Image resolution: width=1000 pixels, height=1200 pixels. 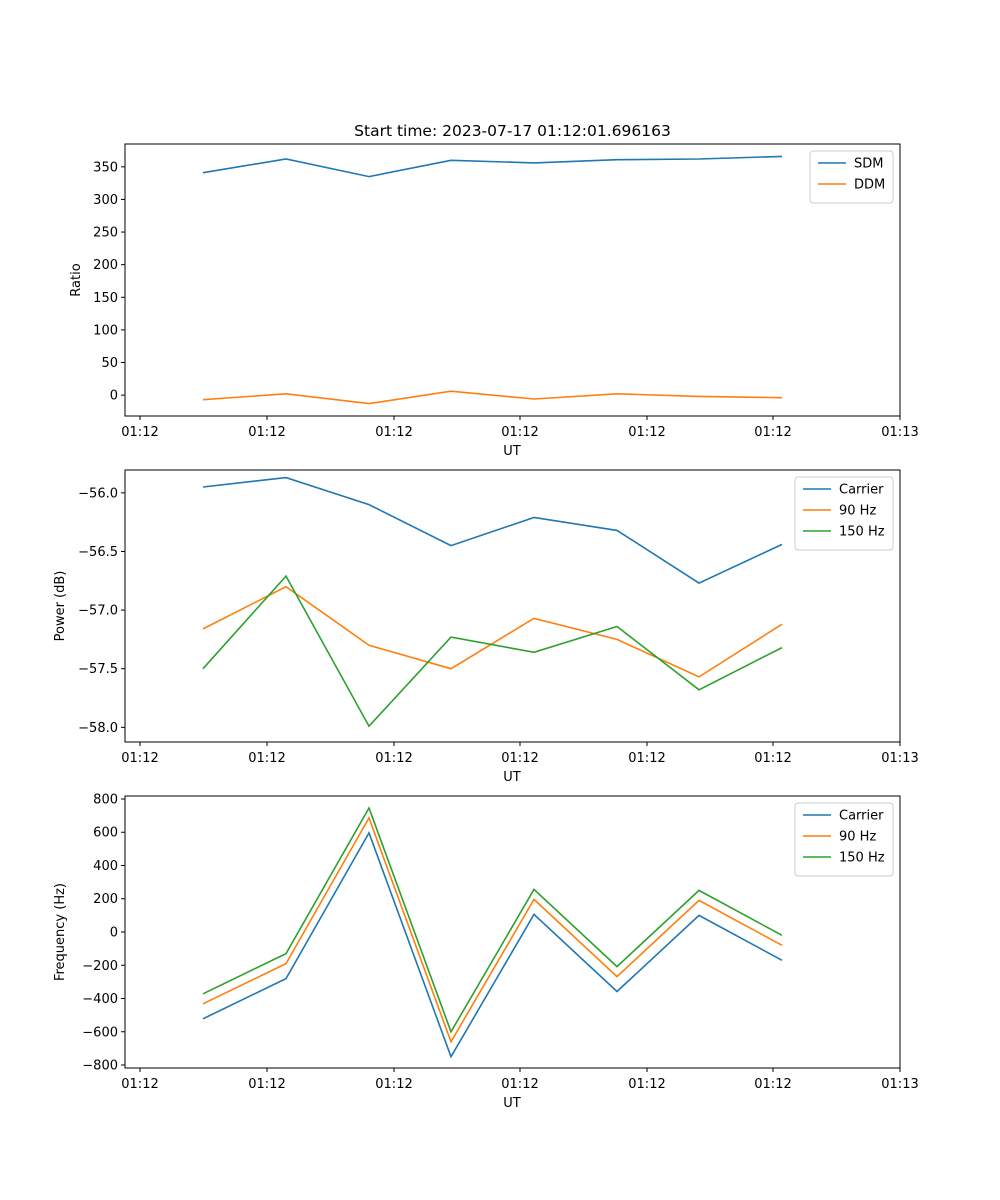 I want to click on y-tick-label: 800, so click(x=105, y=799).